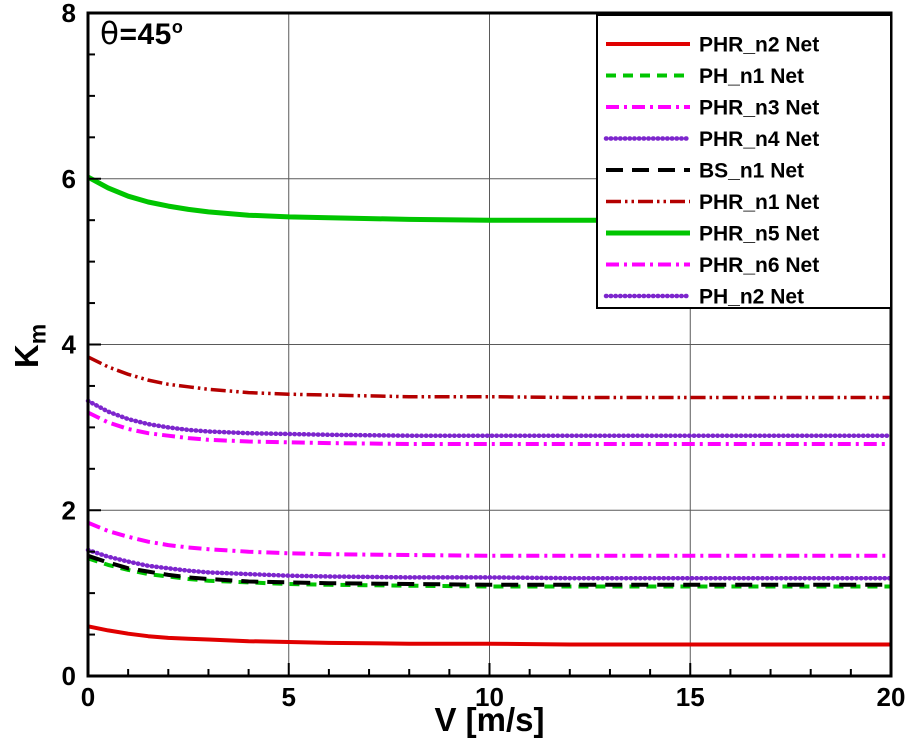 The width and height of the screenshot is (908, 747). I want to click on y-tick-label: 4, so click(69, 345).